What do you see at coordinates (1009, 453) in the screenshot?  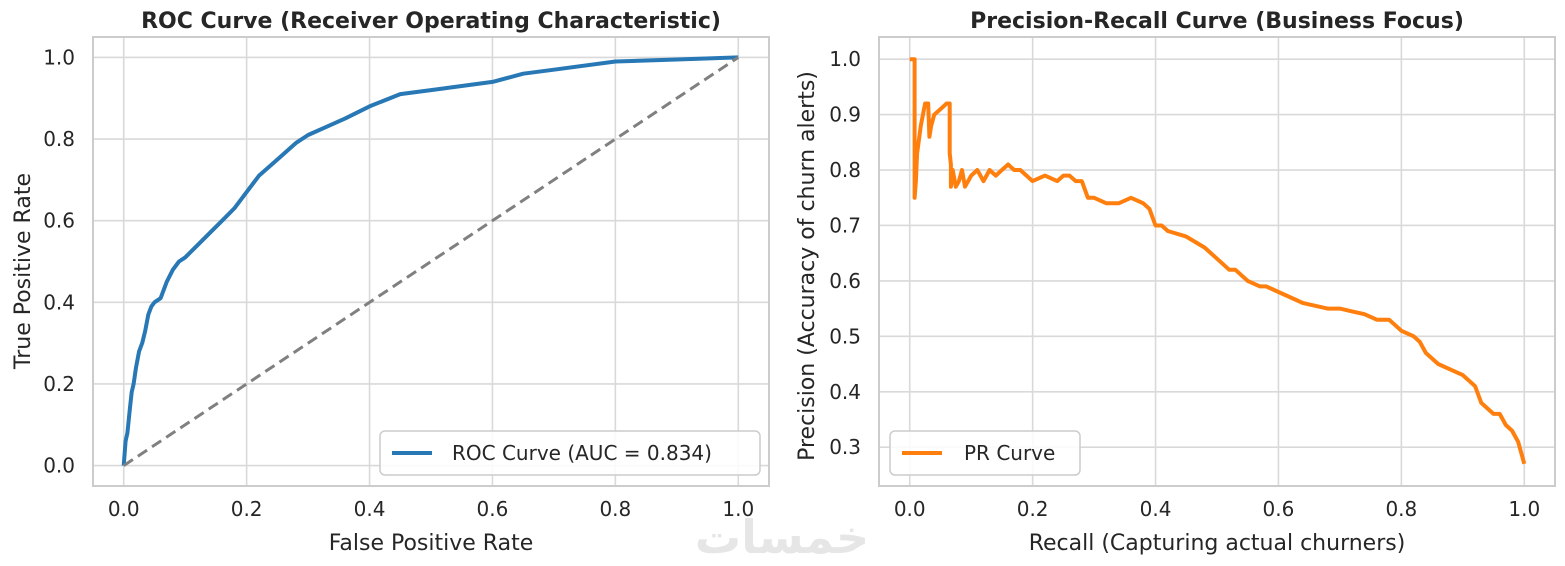 I see `pr-legend-label: PR Curve` at bounding box center [1009, 453].